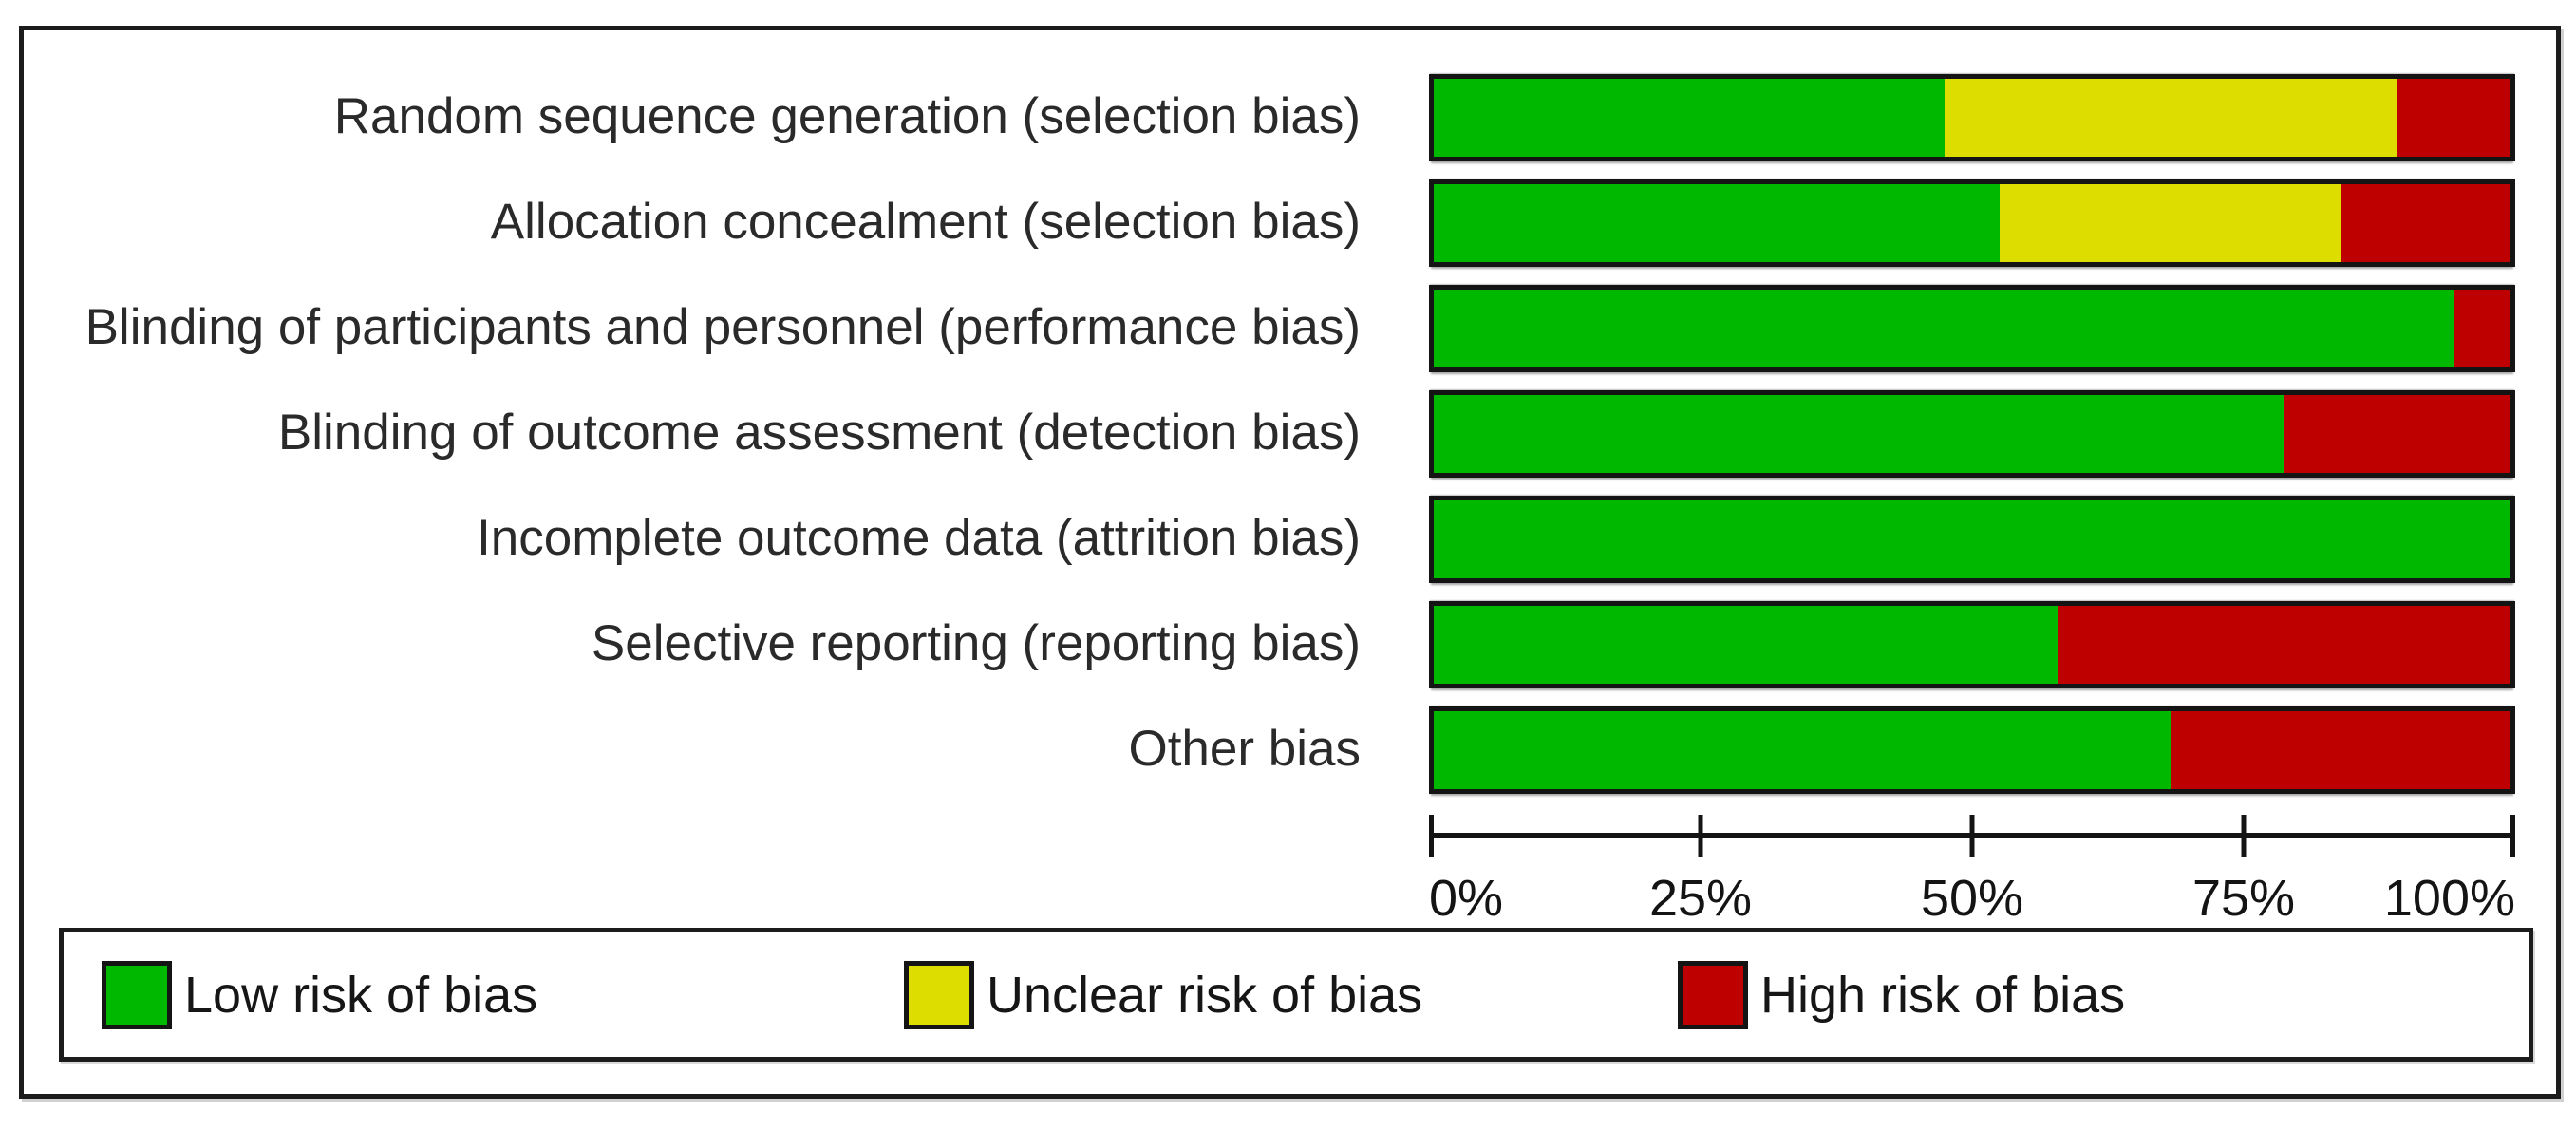  I want to click on chart-row: Incomplete outcome data (attrition bias), so click(1279, 539).